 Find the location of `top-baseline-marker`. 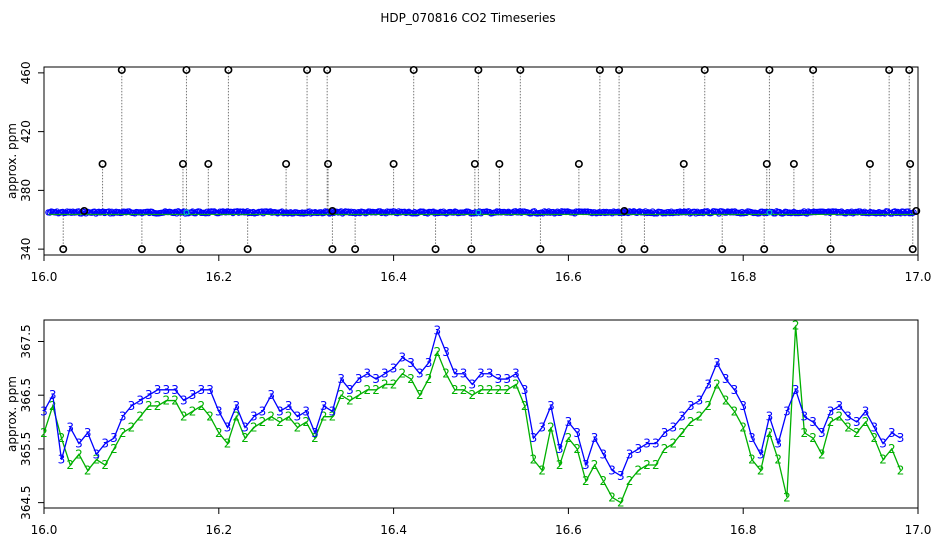

top-baseline-marker is located at coordinates (84, 210).